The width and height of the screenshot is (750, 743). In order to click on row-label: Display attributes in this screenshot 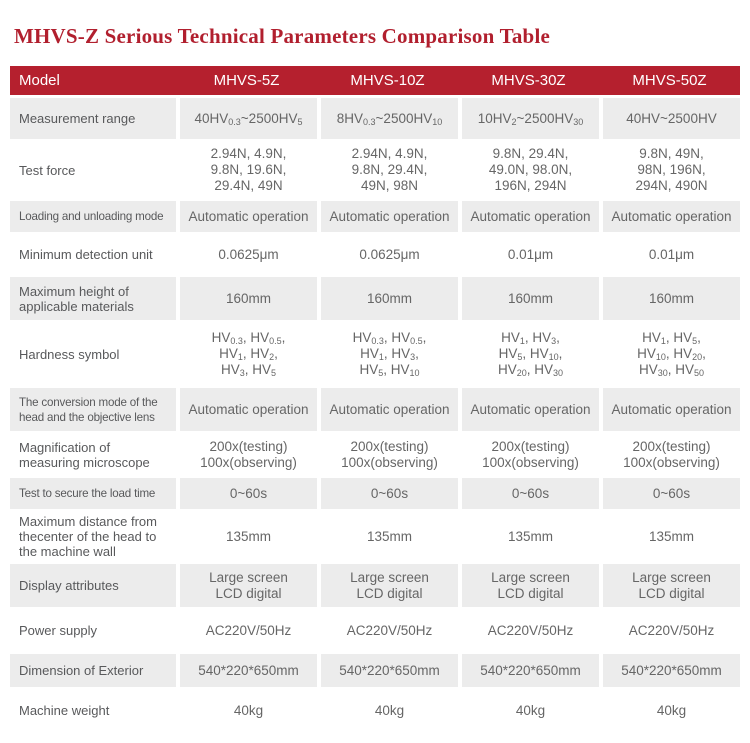, I will do `click(93, 584)`.